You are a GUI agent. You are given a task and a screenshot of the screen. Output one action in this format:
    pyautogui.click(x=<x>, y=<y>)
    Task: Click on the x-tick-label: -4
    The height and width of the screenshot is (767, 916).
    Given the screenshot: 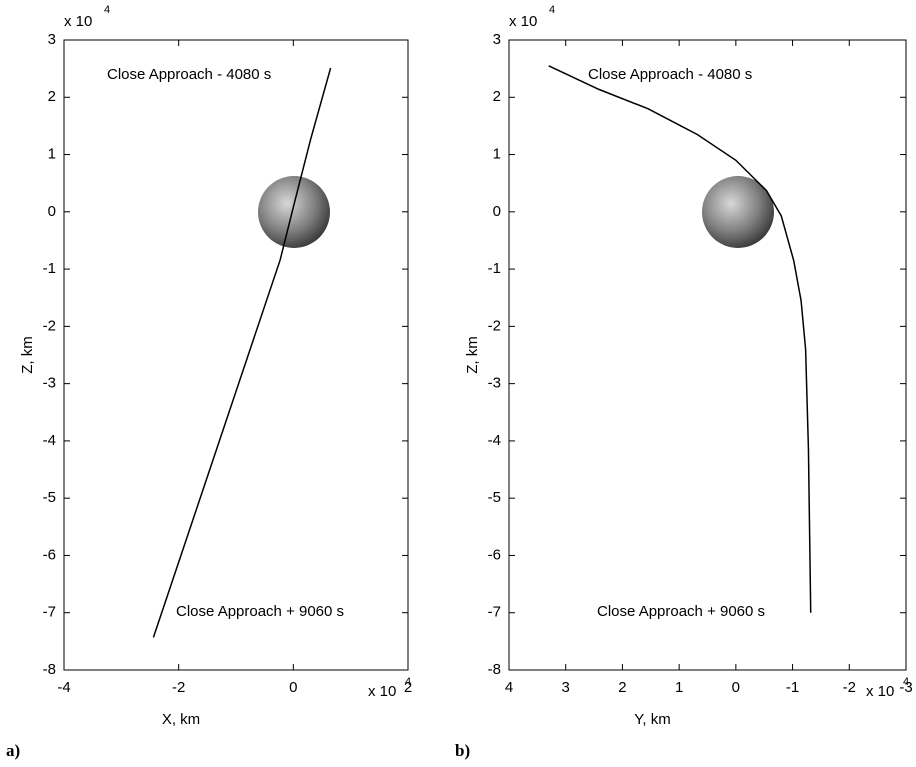 What is the action you would take?
    pyautogui.click(x=63, y=687)
    